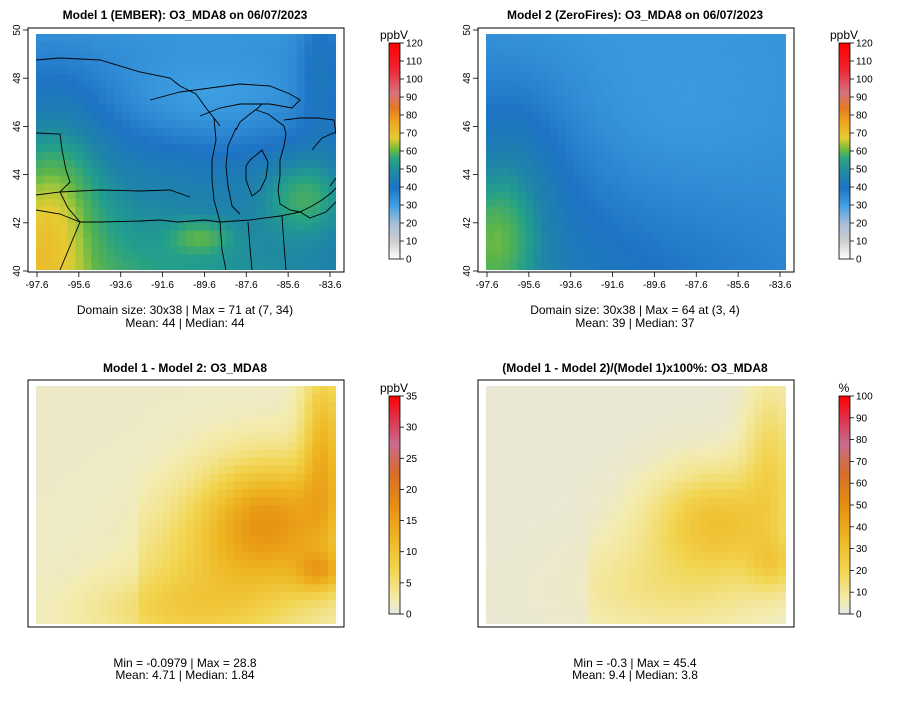 The width and height of the screenshot is (900, 712). Describe the element at coordinates (844, 35) in the screenshot. I see `colorbar-unit: ppbV` at that location.